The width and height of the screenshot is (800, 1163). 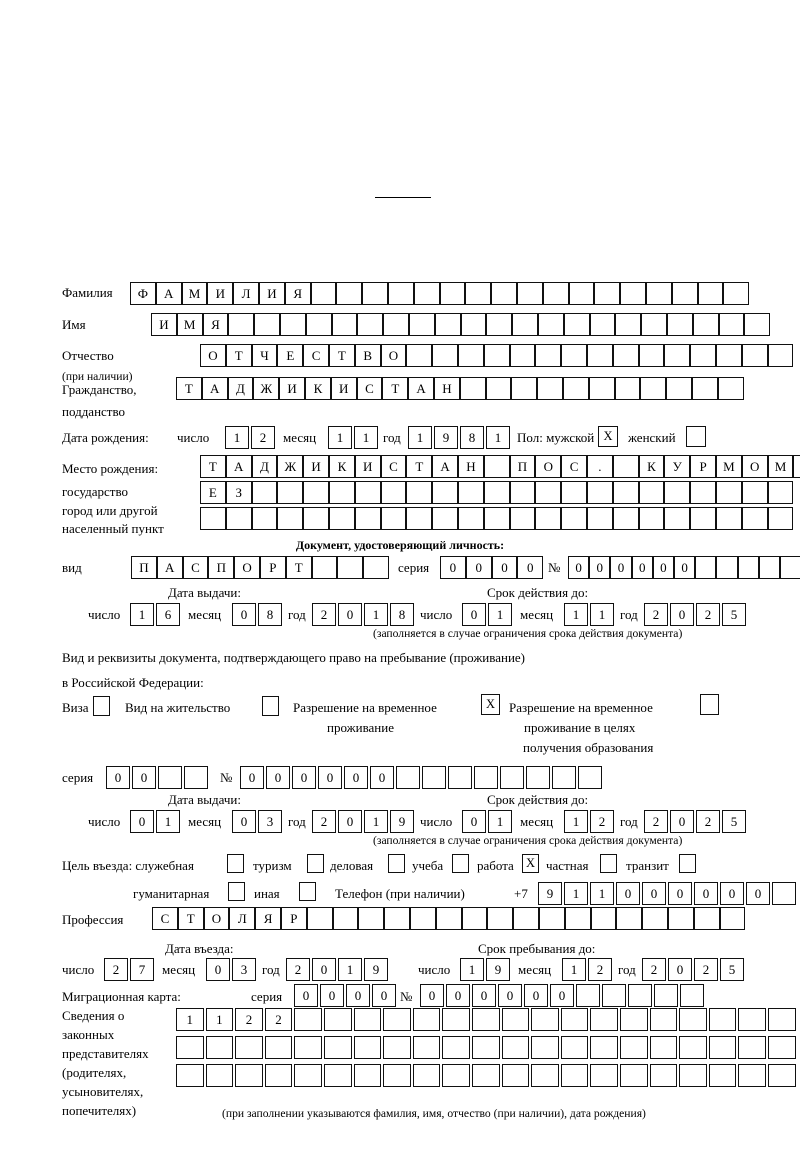 What do you see at coordinates (238, 492) in the screenshot?
I see `birthplace-row2-cell-2: З` at bounding box center [238, 492].